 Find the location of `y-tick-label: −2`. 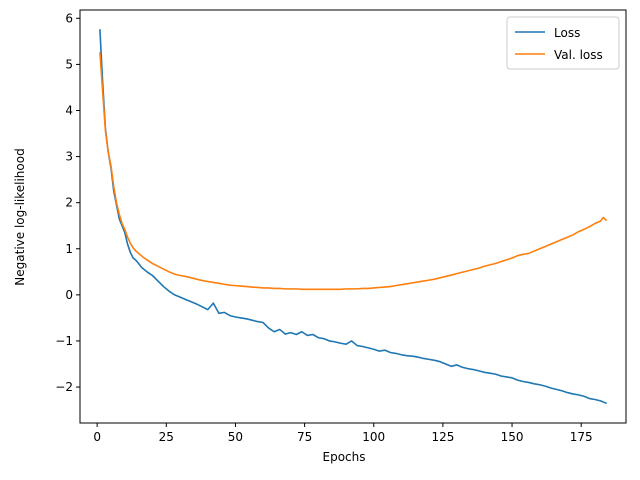

y-tick-label: −2 is located at coordinates (64, 387).